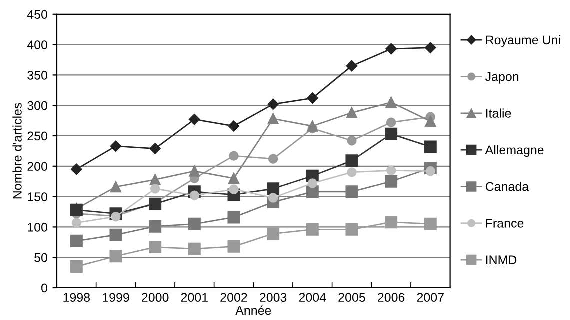  I want to click on y-tick-label: 300, so click(38, 105).